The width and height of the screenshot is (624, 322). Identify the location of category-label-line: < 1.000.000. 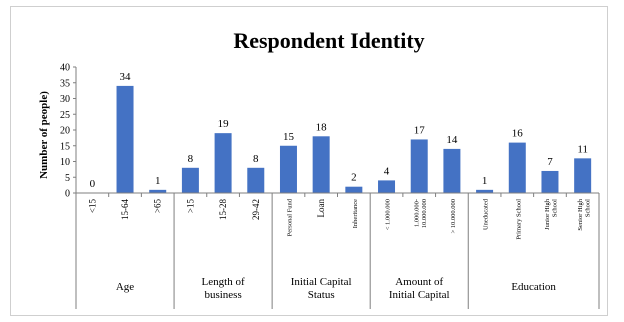
(388, 214).